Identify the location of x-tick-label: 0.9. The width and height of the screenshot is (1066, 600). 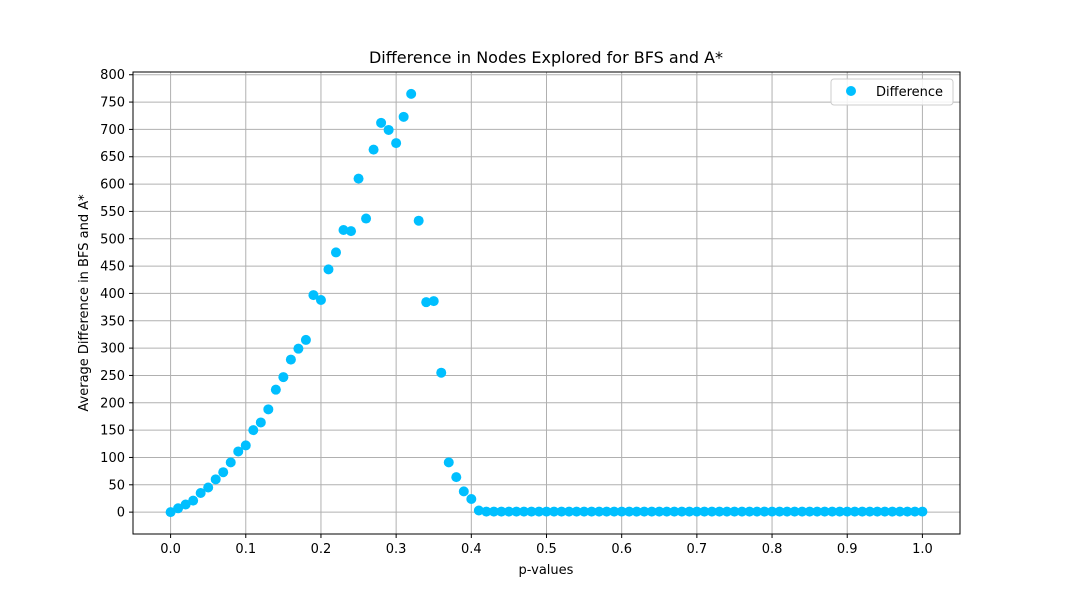
(847, 549).